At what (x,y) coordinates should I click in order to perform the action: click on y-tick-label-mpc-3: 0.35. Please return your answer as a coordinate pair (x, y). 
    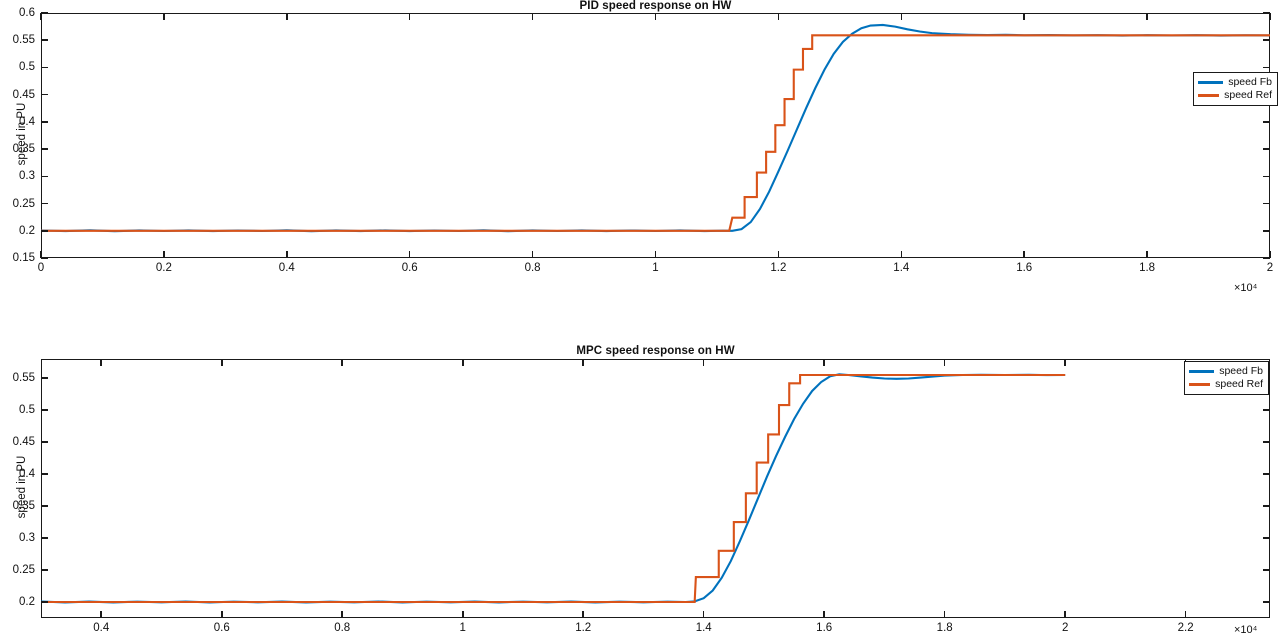
    Looking at the image, I should click on (23, 506).